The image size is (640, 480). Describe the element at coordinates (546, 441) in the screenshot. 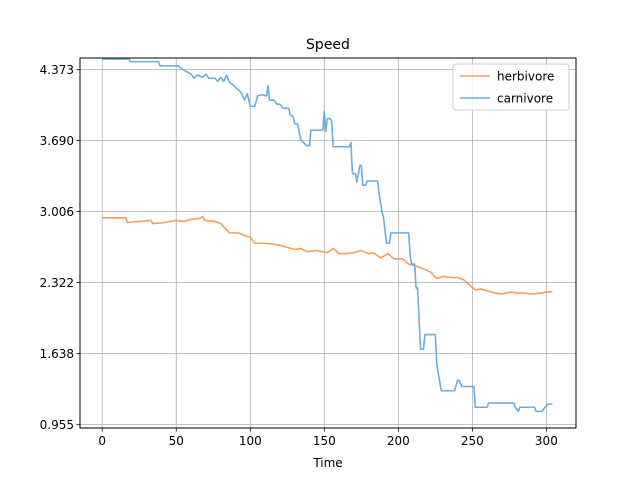

I see `x-tick-label: 300` at that location.